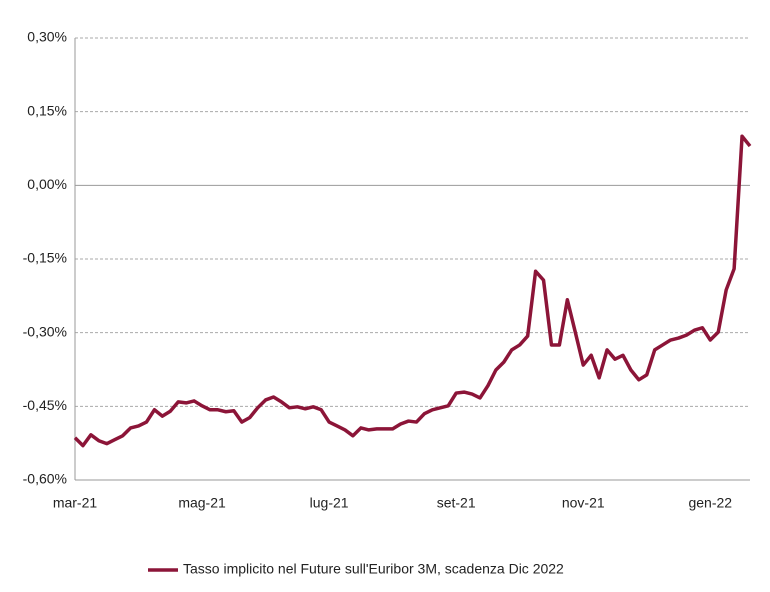 The height and width of the screenshot is (592, 770). What do you see at coordinates (45, 331) in the screenshot?
I see `y-tick-label: -0,30%` at bounding box center [45, 331].